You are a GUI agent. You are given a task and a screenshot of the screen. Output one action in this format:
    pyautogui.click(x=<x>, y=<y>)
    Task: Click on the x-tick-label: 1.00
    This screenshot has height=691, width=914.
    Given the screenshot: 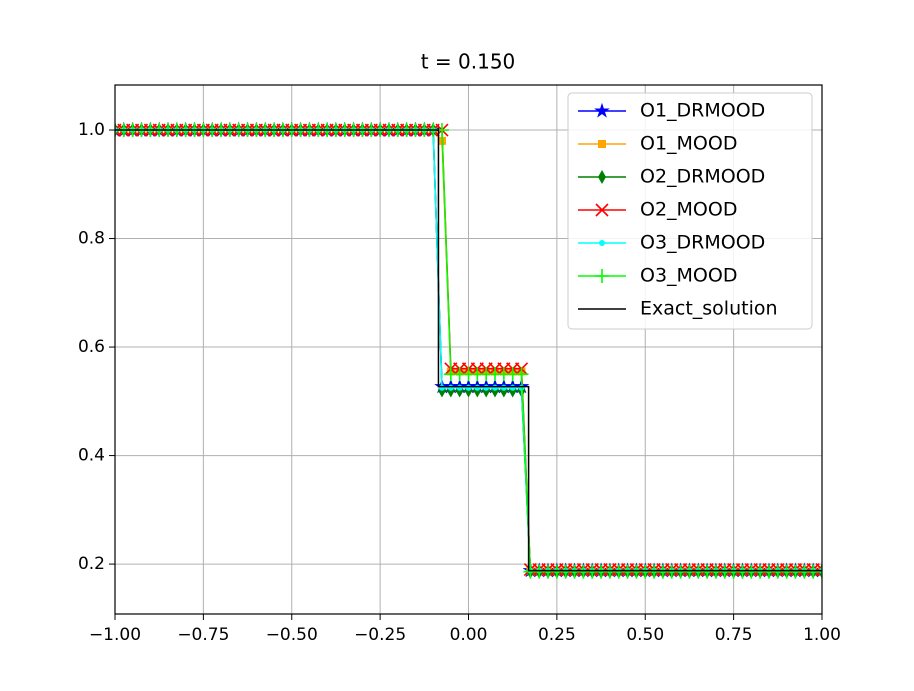 What is the action you would take?
    pyautogui.click(x=822, y=635)
    